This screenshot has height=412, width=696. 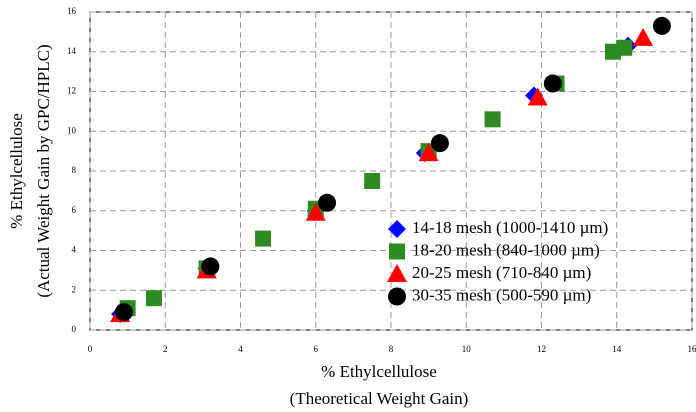 What do you see at coordinates (72, 130) in the screenshot?
I see `y-tick-label: 10` at bounding box center [72, 130].